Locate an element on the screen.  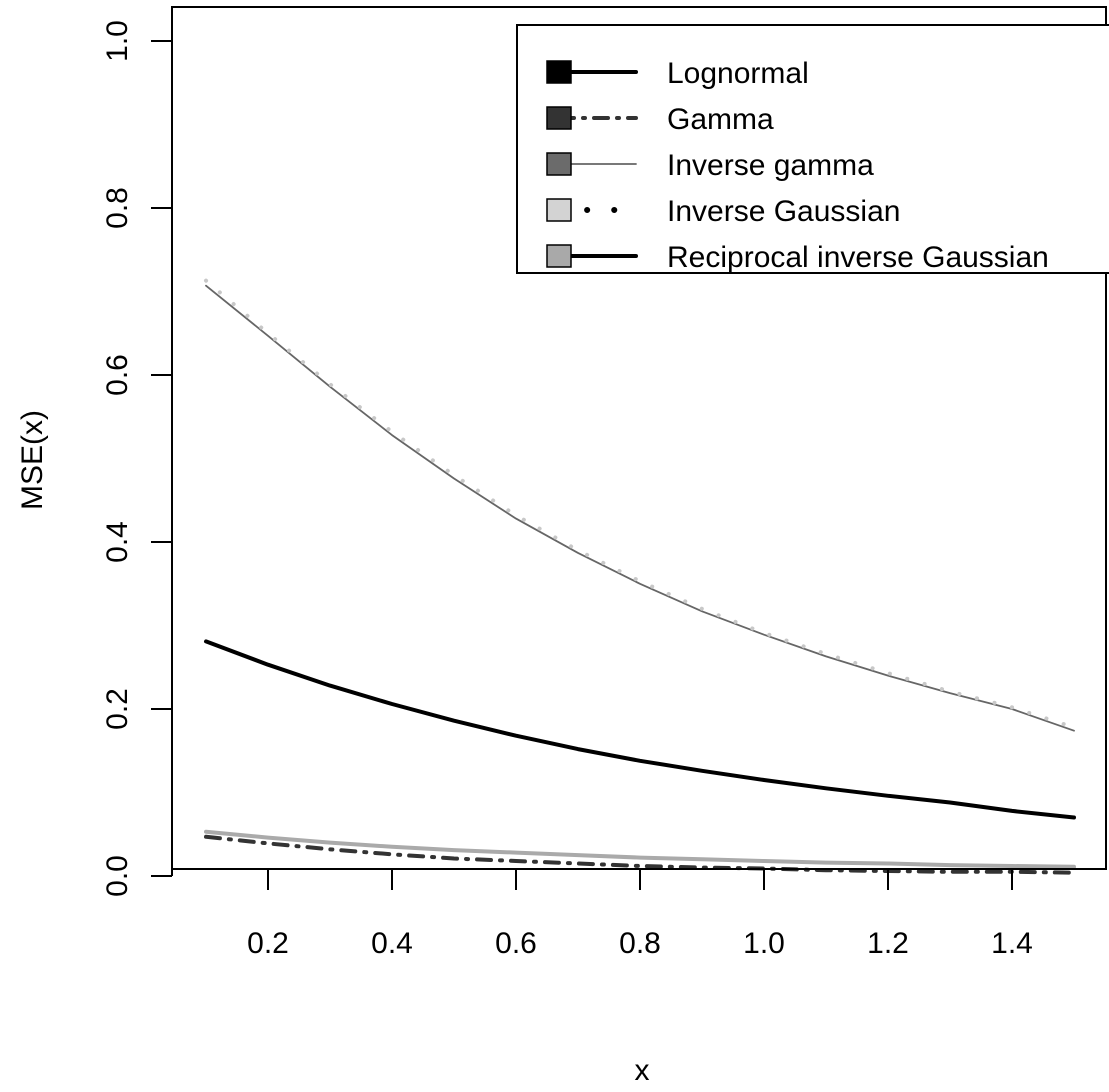
x-tick-label-5: 1.2 is located at coordinates (888, 943).